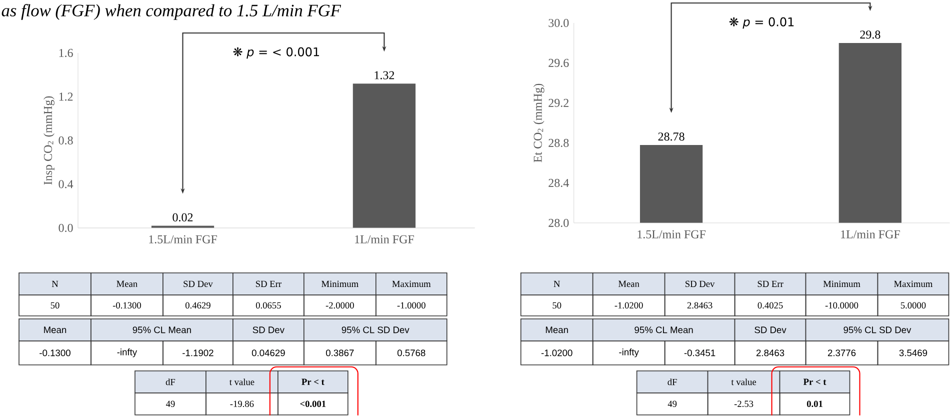 The width and height of the screenshot is (950, 416). Describe the element at coordinates (172, 12) in the screenshot. I see `chart-title: as flow (FGF) when compared to 1.5 L/min FGF` at that location.